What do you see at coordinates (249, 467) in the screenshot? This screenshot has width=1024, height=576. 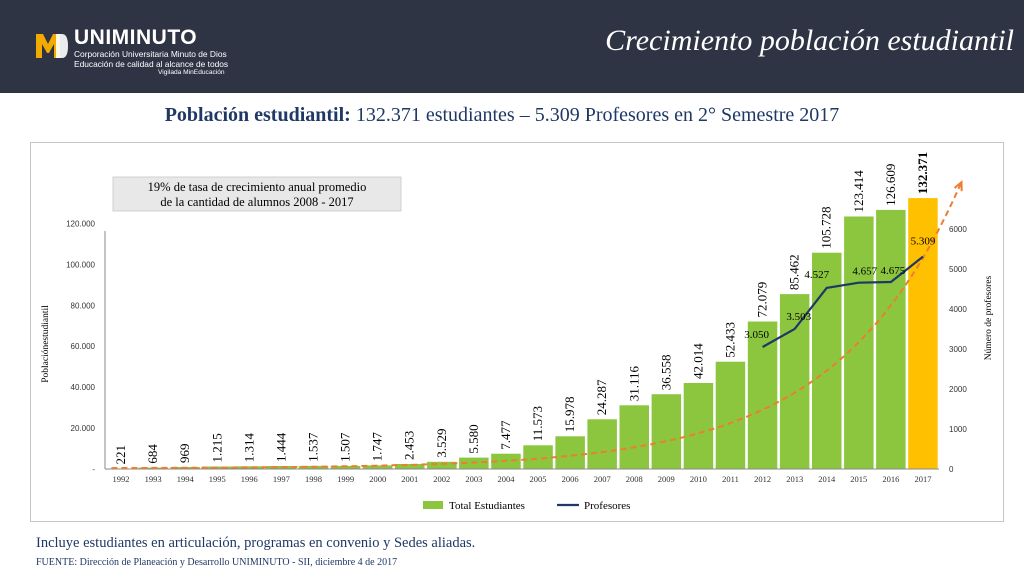 I see `bar-1996` at bounding box center [249, 467].